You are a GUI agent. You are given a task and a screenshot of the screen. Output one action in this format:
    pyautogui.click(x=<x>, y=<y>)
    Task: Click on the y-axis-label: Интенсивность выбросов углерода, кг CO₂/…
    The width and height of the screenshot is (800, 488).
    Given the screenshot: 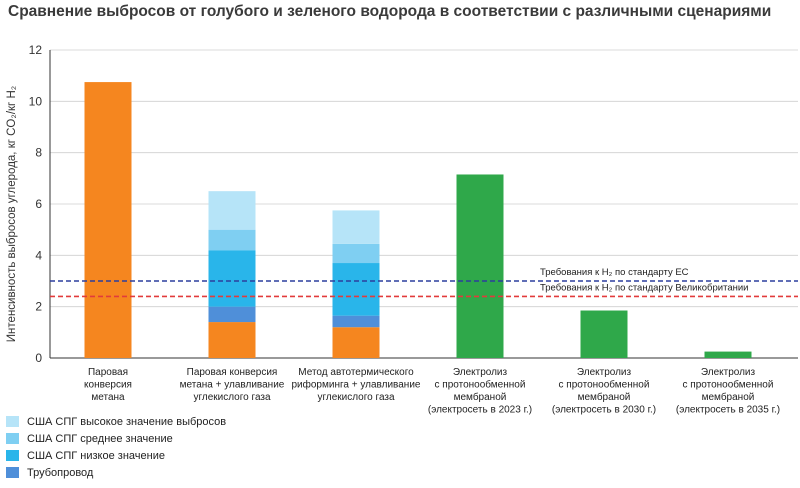 What is the action you would take?
    pyautogui.click(x=12, y=214)
    